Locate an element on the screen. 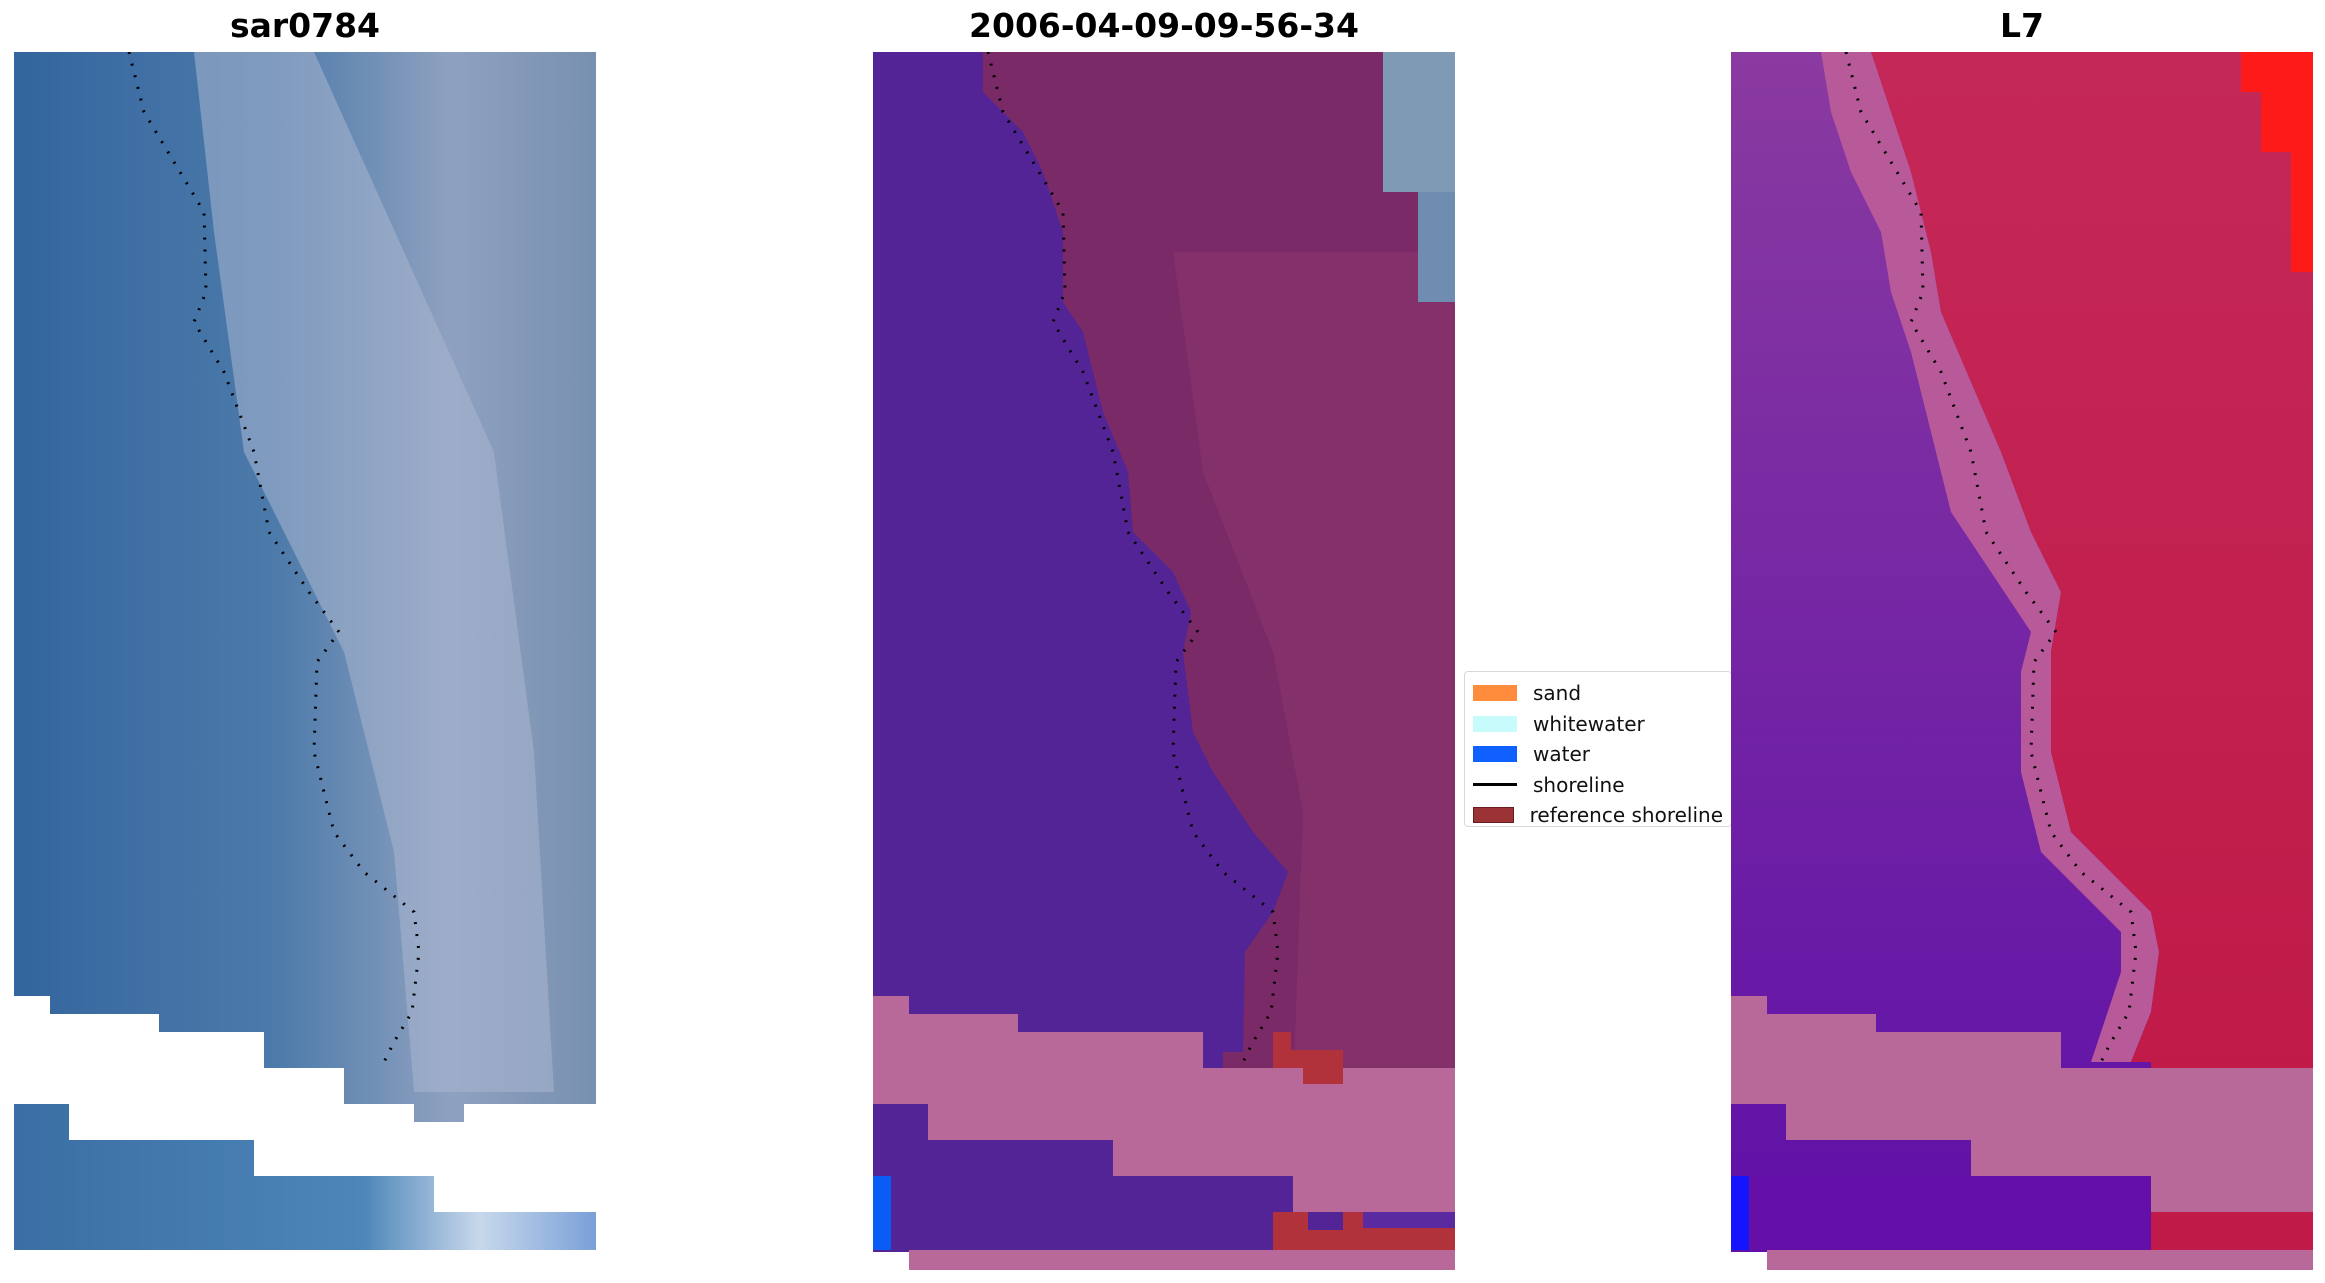  index-bottom-strip is located at coordinates (1950, 1213).